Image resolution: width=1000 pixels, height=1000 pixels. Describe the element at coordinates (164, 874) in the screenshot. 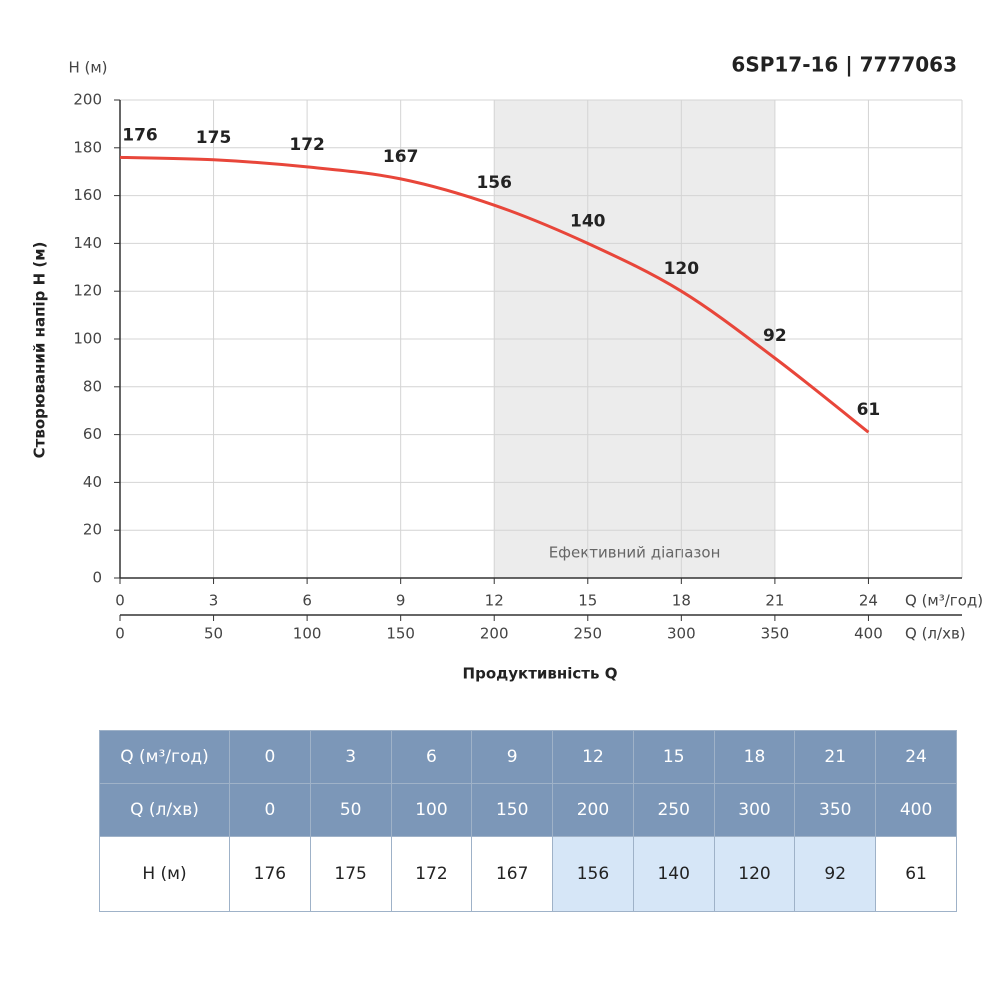

I see `row-header: H (м)` at that location.